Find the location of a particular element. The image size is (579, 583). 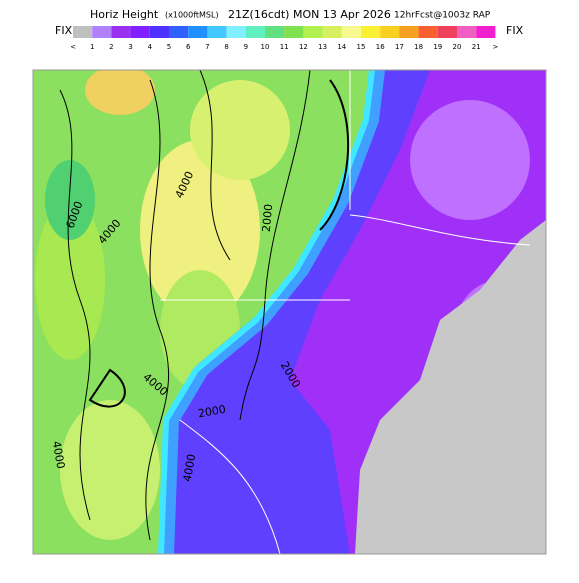

colorbar-label: 3 is located at coordinates (130, 47).